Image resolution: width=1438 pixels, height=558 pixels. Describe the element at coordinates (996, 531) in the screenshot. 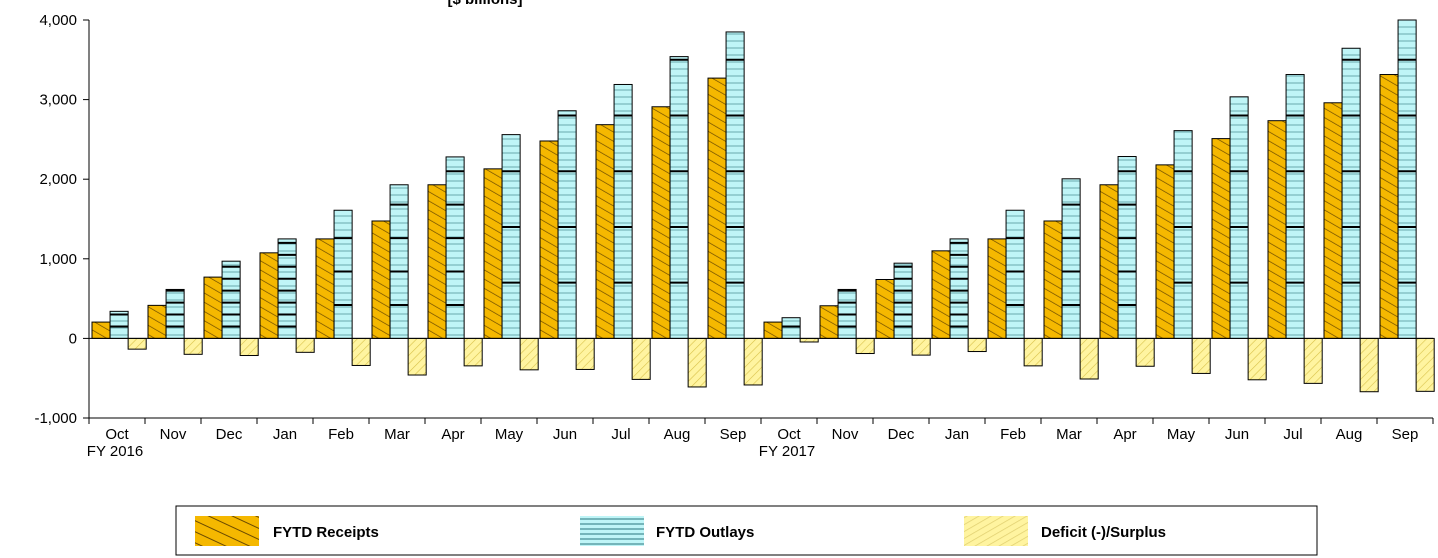

I see `legend-swatch-deficit` at that location.